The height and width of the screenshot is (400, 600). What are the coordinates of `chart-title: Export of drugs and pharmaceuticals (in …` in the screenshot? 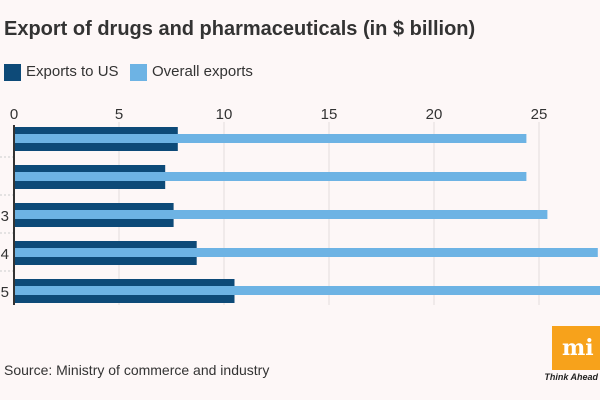 It's located at (240, 29).